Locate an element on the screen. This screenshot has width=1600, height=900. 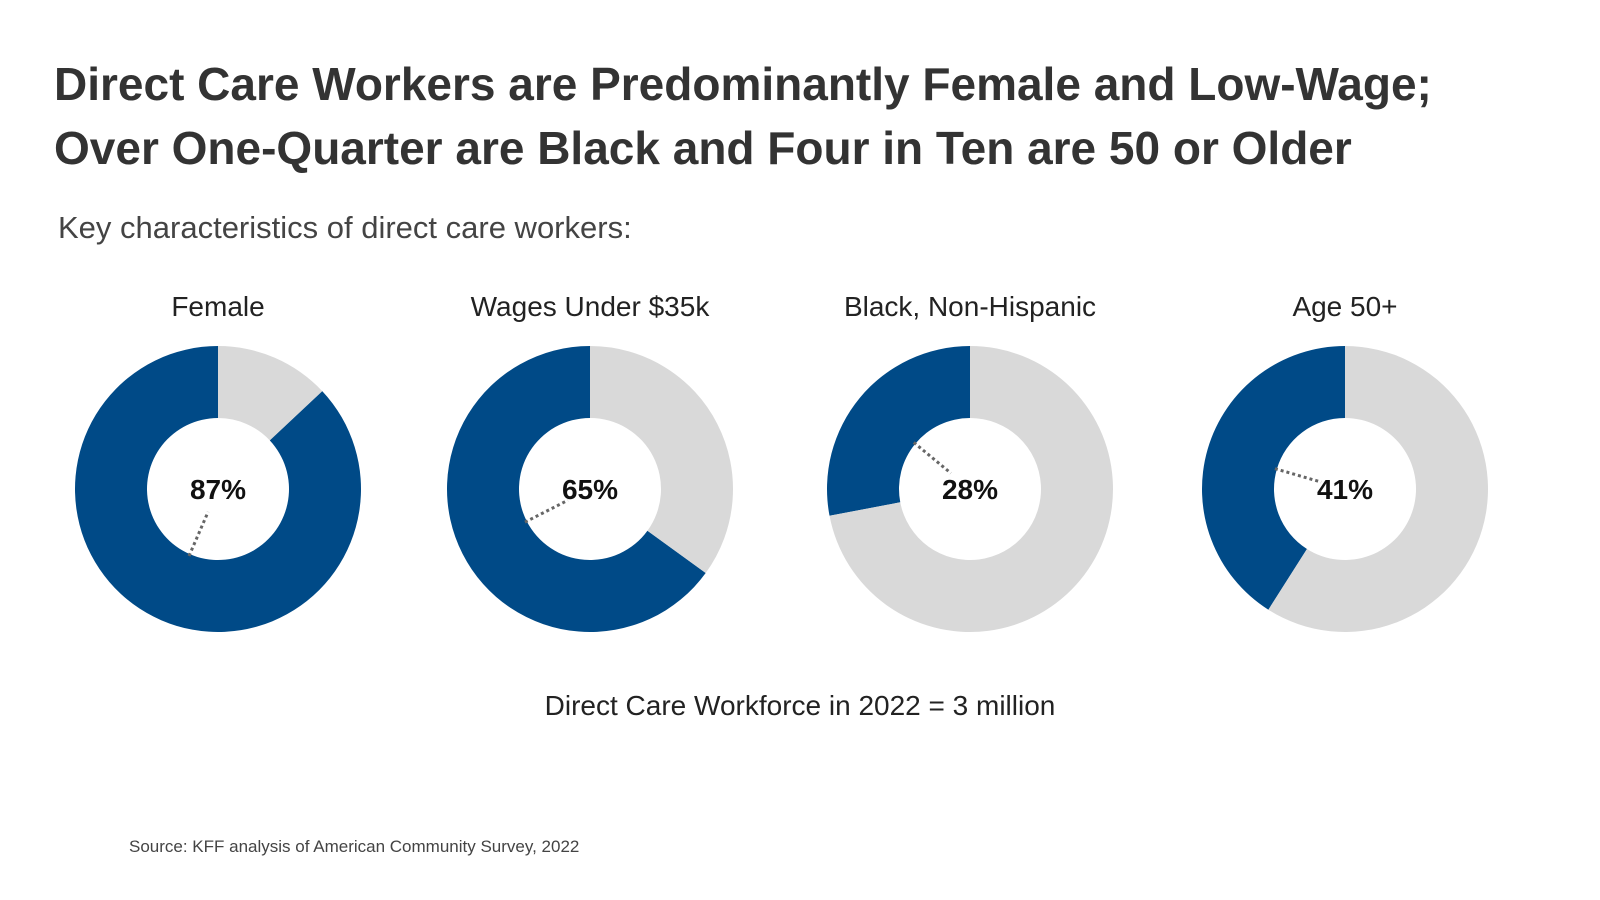
donut-age-50: Age 50+ 41% is located at coordinates (1344, 461).